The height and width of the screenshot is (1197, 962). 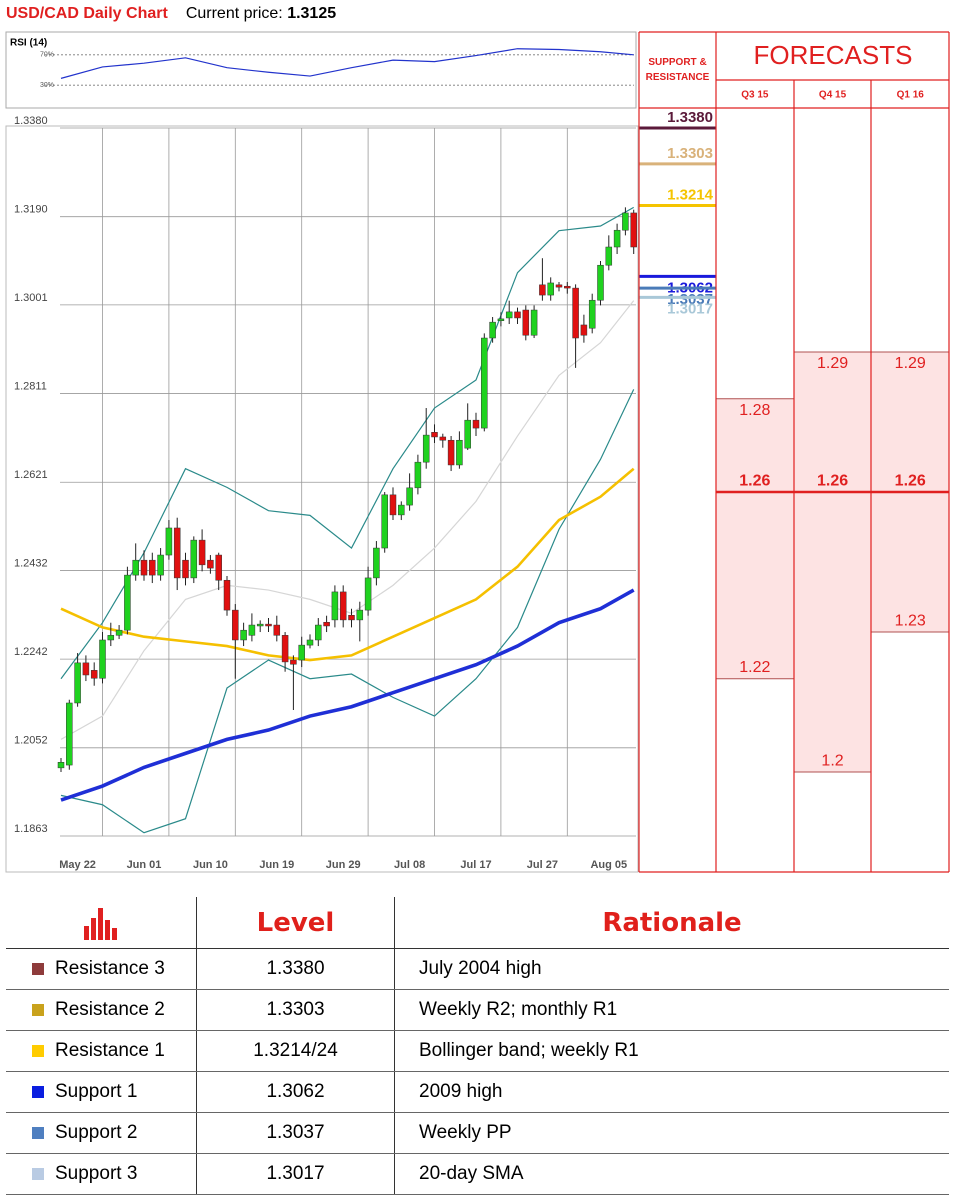 What do you see at coordinates (832, 480) in the screenshot?
I see `forecast-median-label: 1.26` at bounding box center [832, 480].